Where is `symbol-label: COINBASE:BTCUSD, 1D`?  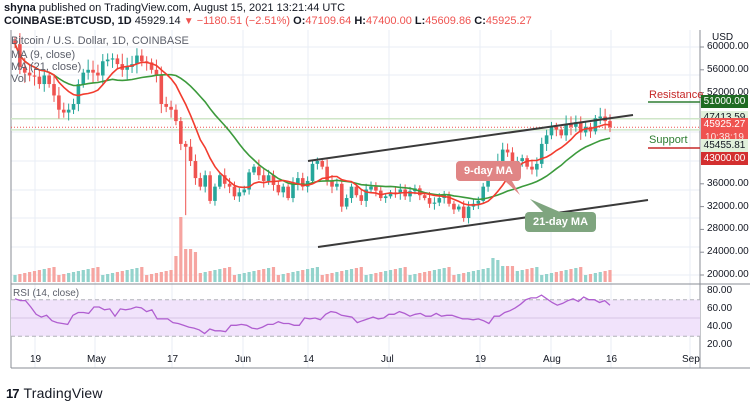 symbol-label: COINBASE:BTCUSD, 1D is located at coordinates (68, 21).